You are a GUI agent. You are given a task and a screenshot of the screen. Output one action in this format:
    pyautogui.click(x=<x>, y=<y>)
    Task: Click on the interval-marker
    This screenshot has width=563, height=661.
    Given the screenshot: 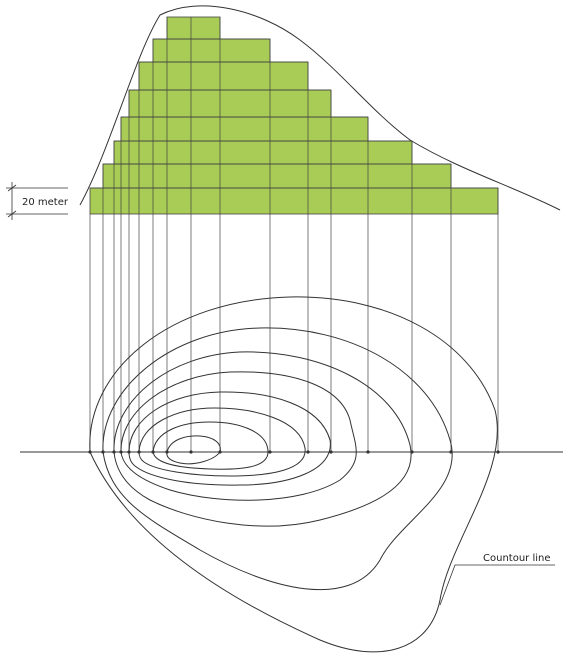 What is the action you would take?
    pyautogui.click(x=37, y=201)
    